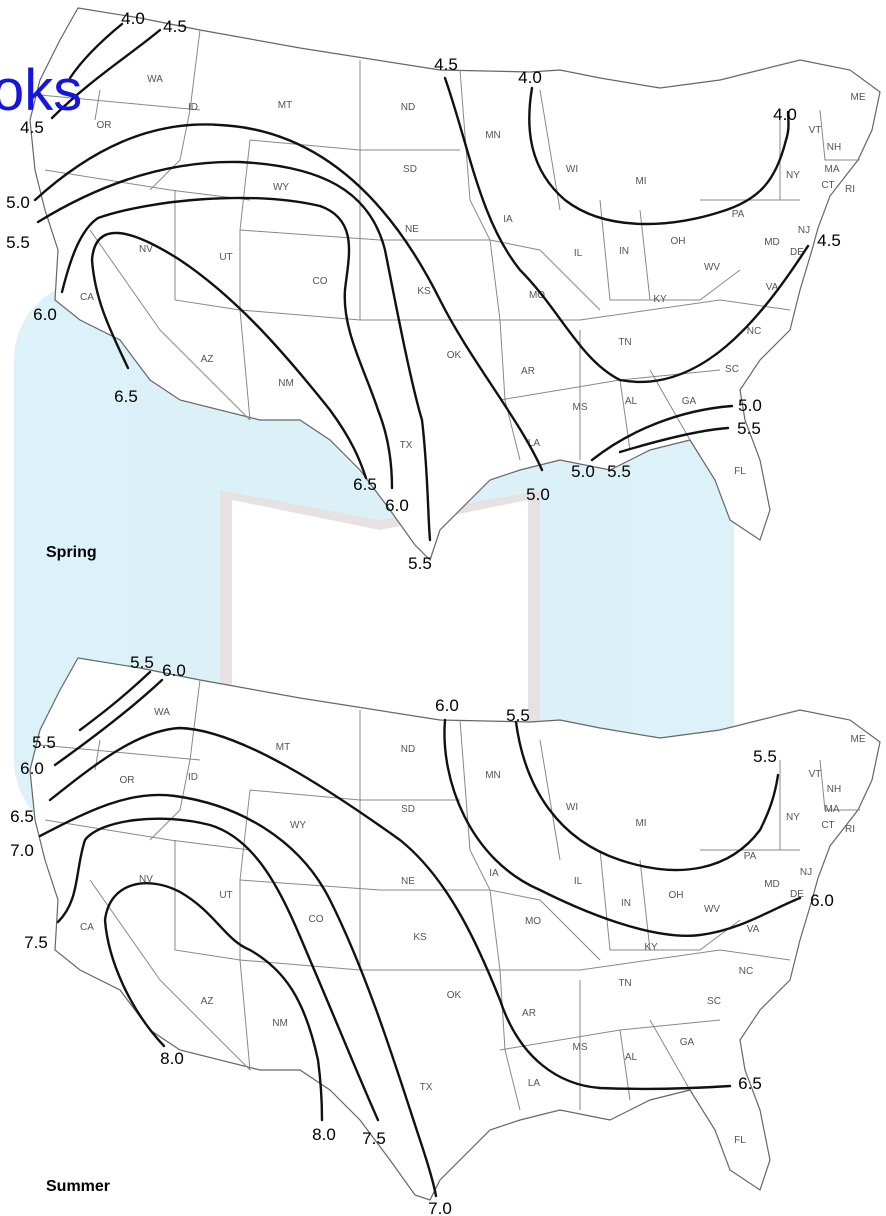 The height and width of the screenshot is (1216, 886). What do you see at coordinates (283, 747) in the screenshot?
I see `state-label-MT-summer: MT` at bounding box center [283, 747].